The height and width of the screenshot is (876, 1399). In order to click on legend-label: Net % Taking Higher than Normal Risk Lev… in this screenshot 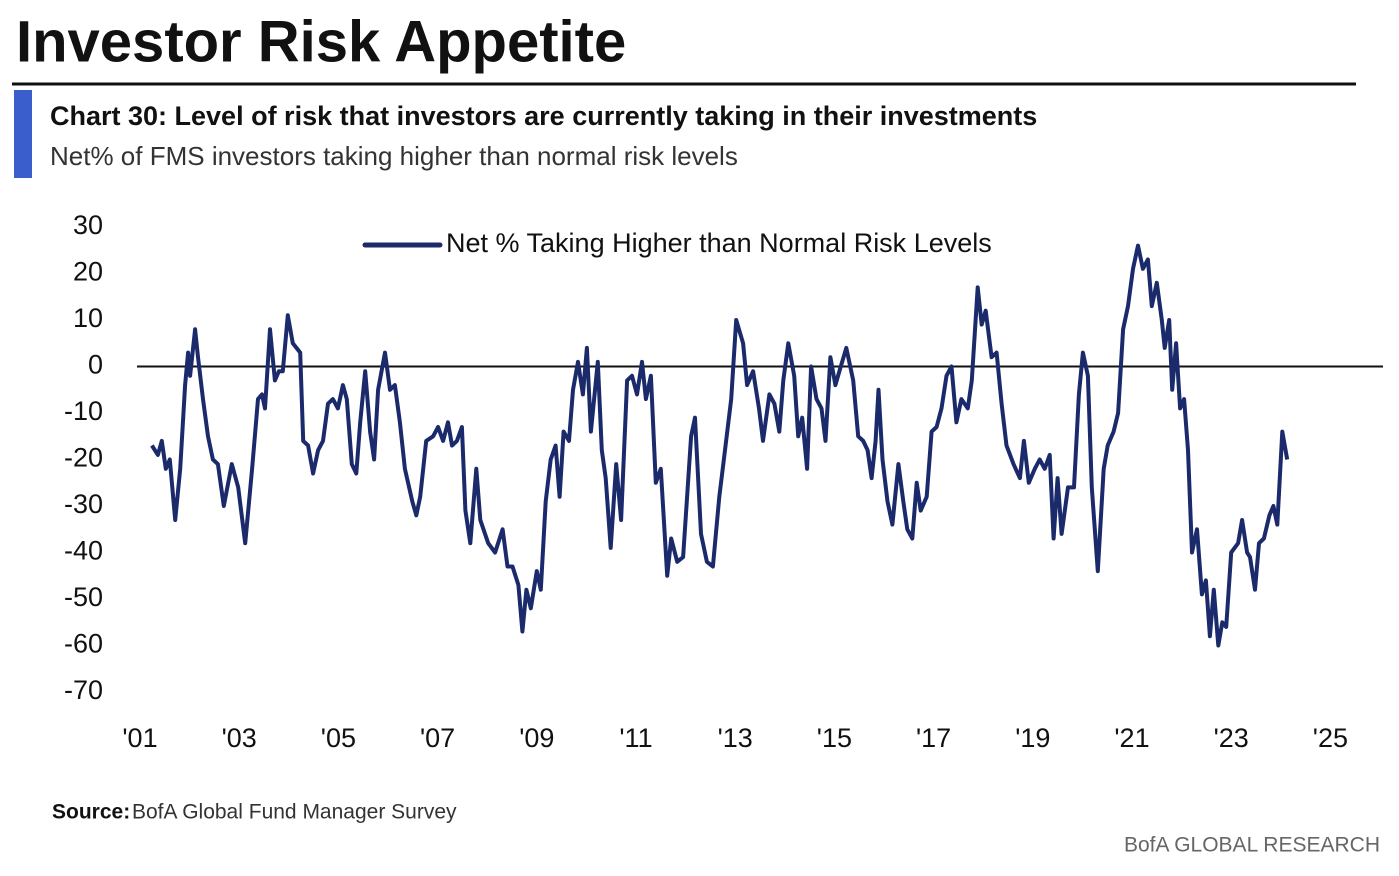, I will do `click(719, 243)`.